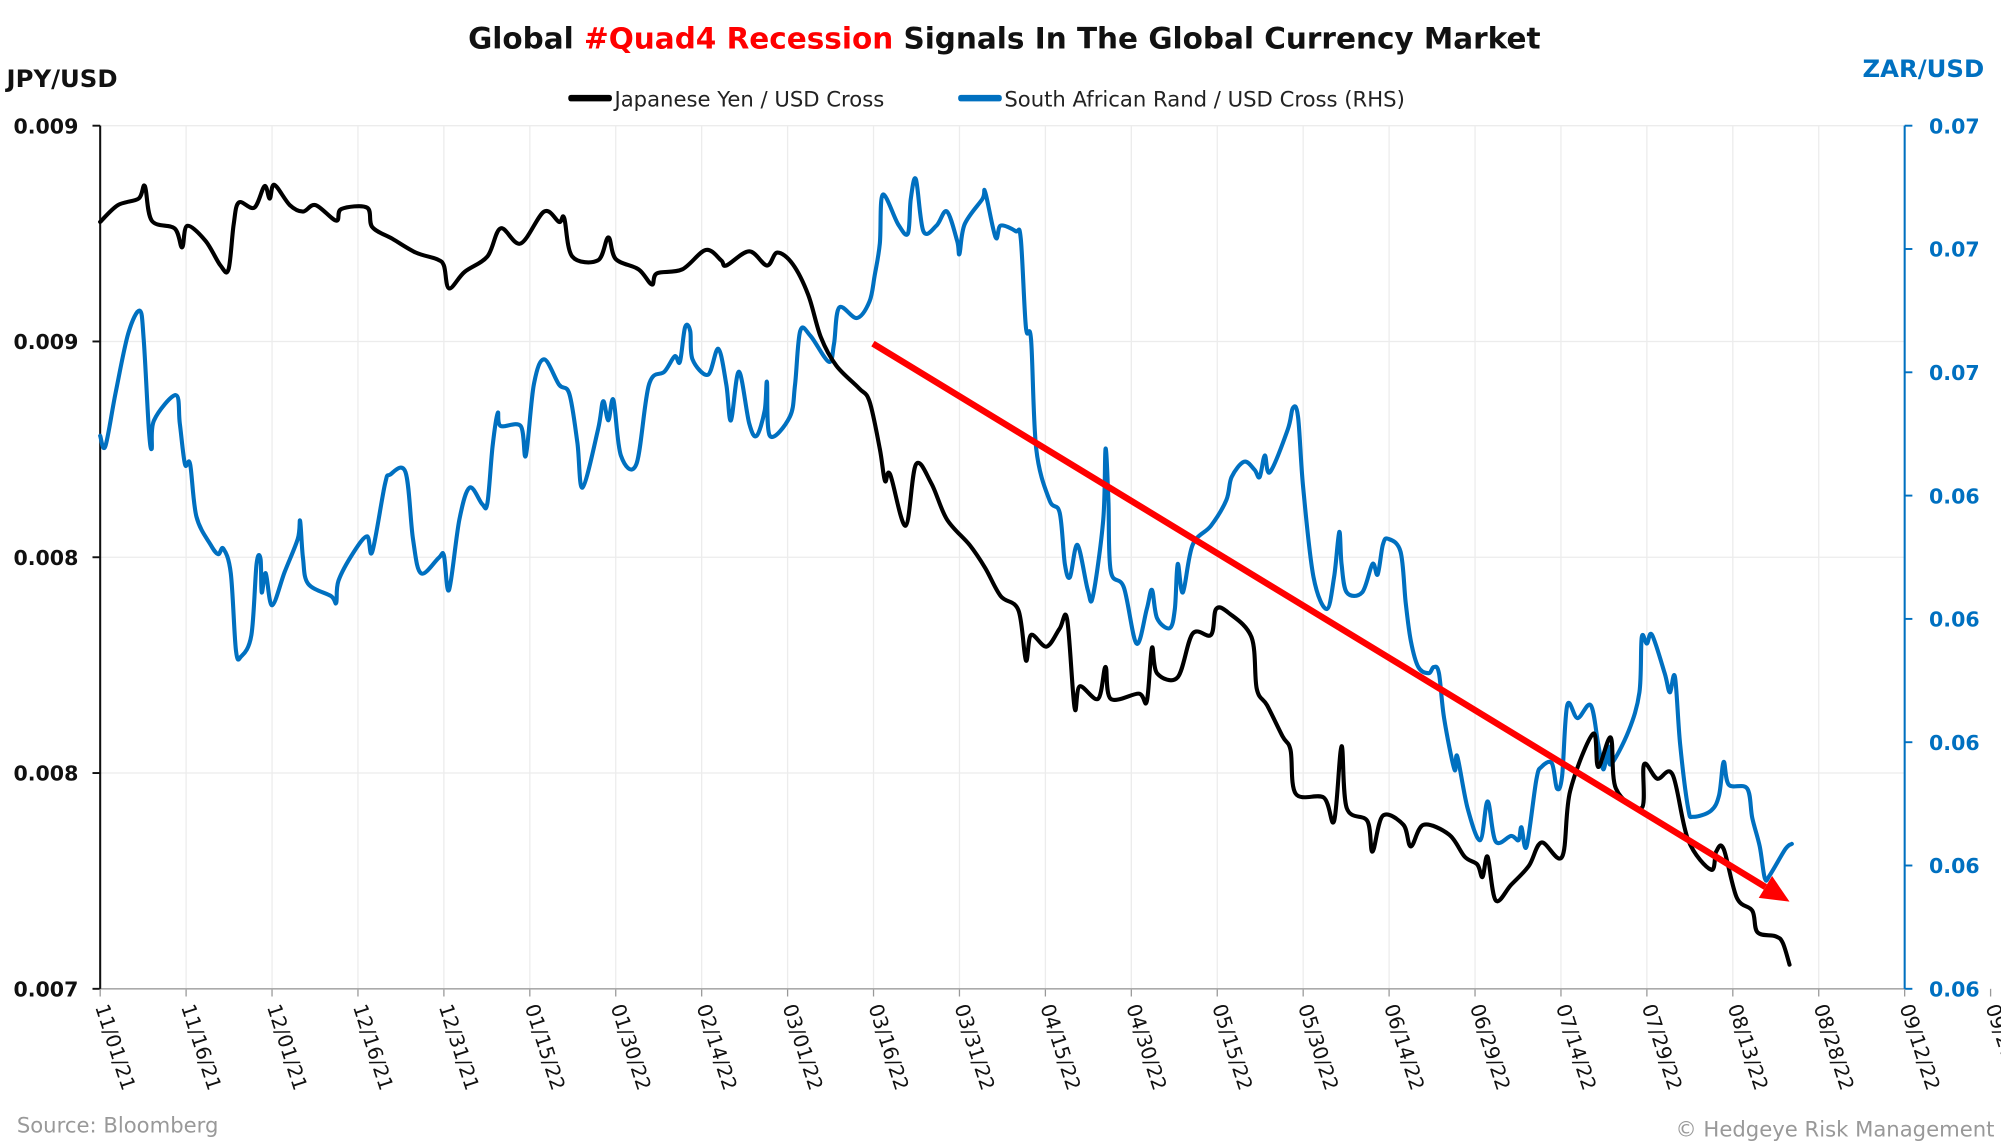  What do you see at coordinates (200, 1047) in the screenshot?
I see `x-tick-label: 11/16/21` at bounding box center [200, 1047].